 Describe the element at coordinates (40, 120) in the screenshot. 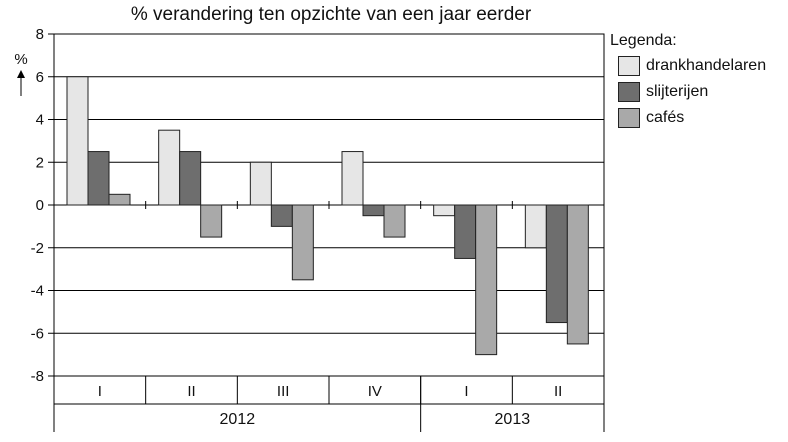

I see `y-tick-label: 4` at that location.